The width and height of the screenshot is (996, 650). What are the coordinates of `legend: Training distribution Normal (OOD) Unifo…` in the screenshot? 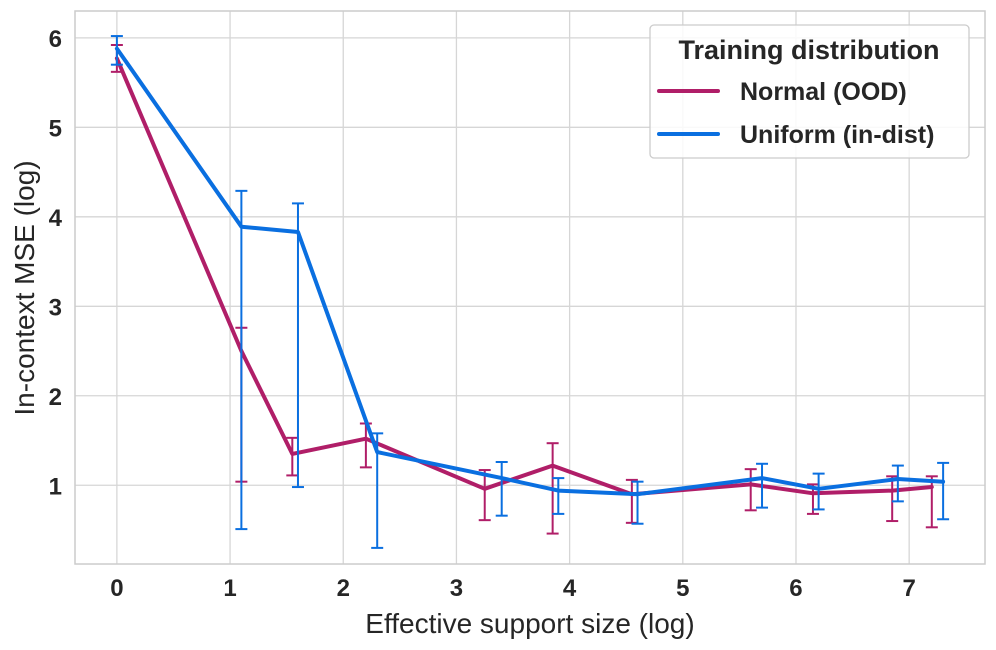 It's located at (809, 91).